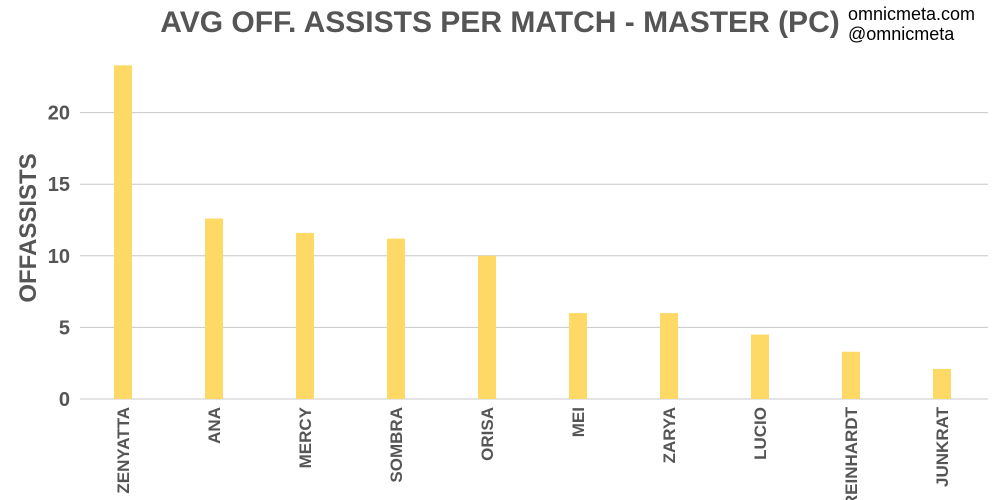 The width and height of the screenshot is (1000, 500). I want to click on category-label-zarya: ZARYA, so click(669, 435).